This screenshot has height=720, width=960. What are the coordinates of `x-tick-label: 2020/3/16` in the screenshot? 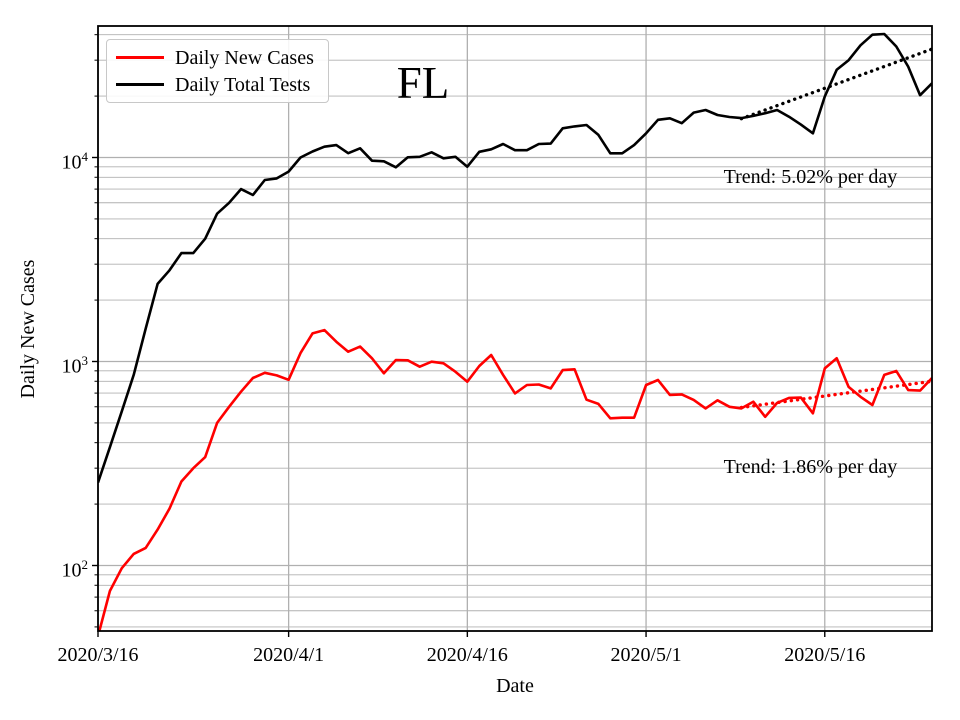 It's located at (98, 655).